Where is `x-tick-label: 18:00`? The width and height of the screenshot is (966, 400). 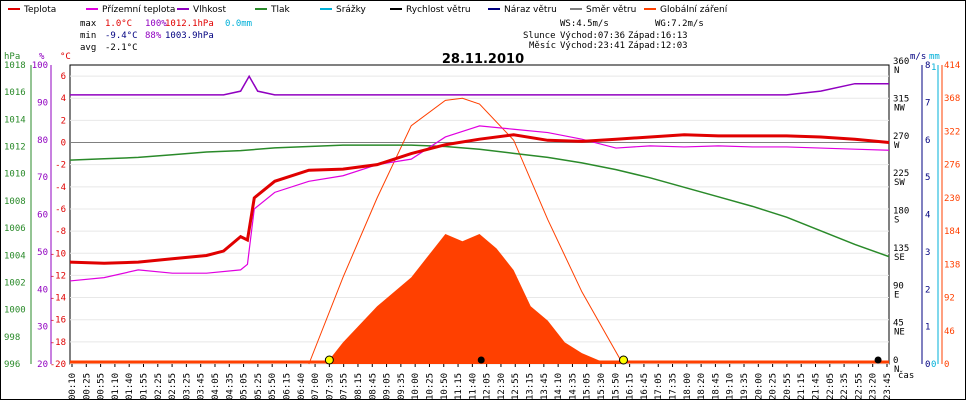
x-tick-label: 18:00 is located at coordinates (688, 386).